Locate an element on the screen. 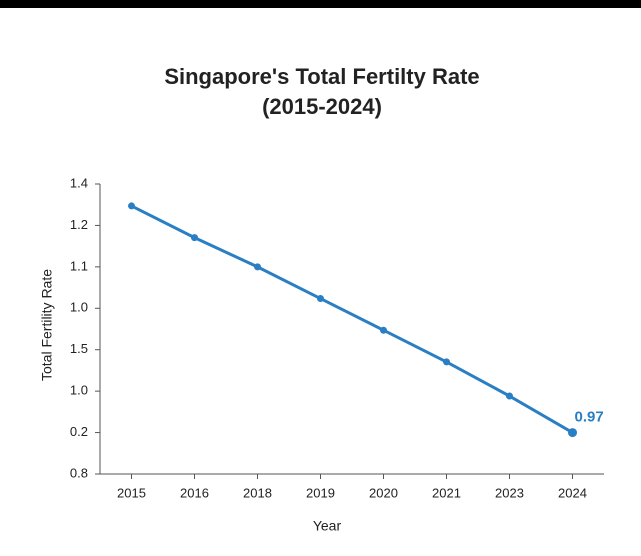 Image resolution: width=641 pixels, height=556 pixels. x-tick-label: 2018 is located at coordinates (257, 492).